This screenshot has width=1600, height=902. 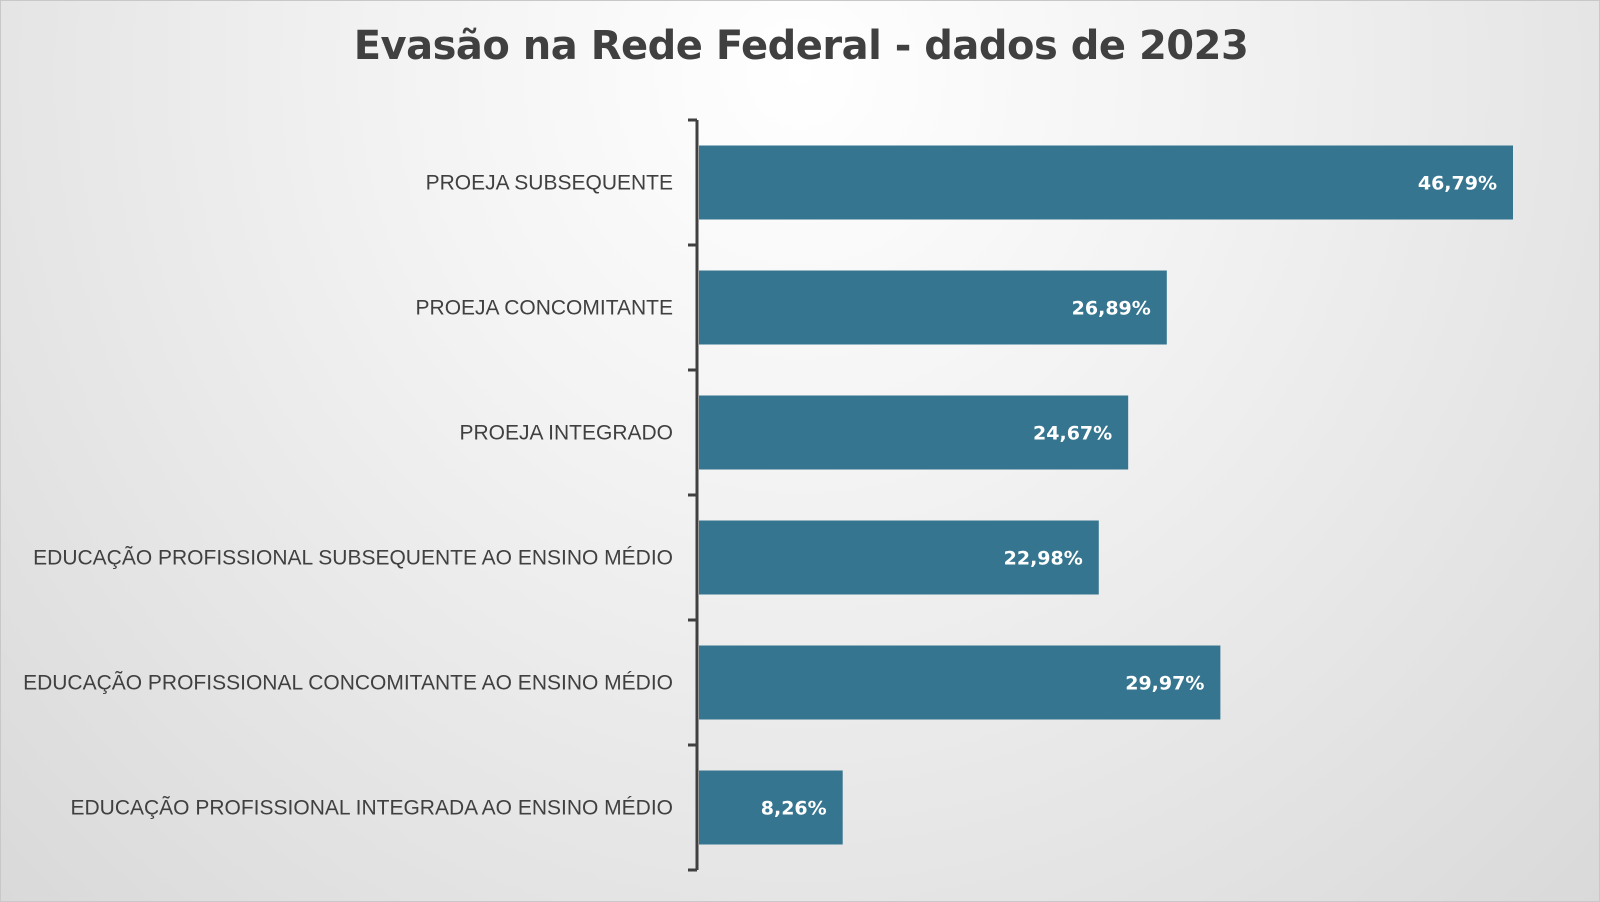 I want to click on data-label: 24,67%, so click(x=1072, y=434).